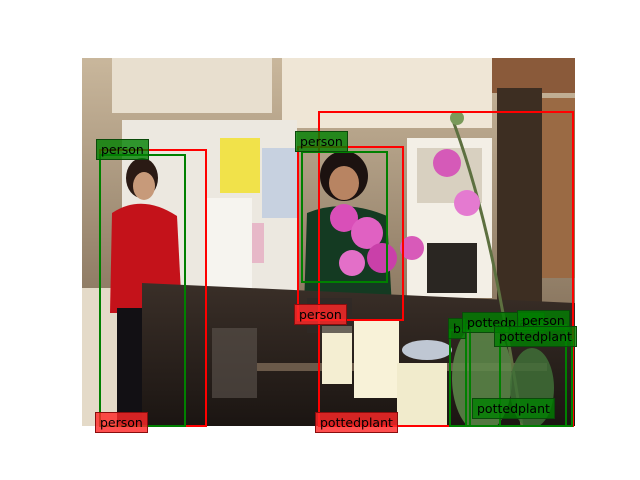 This screenshot has width=640, height=480. I want to click on pred-label-person-left: person, so click(121, 422).